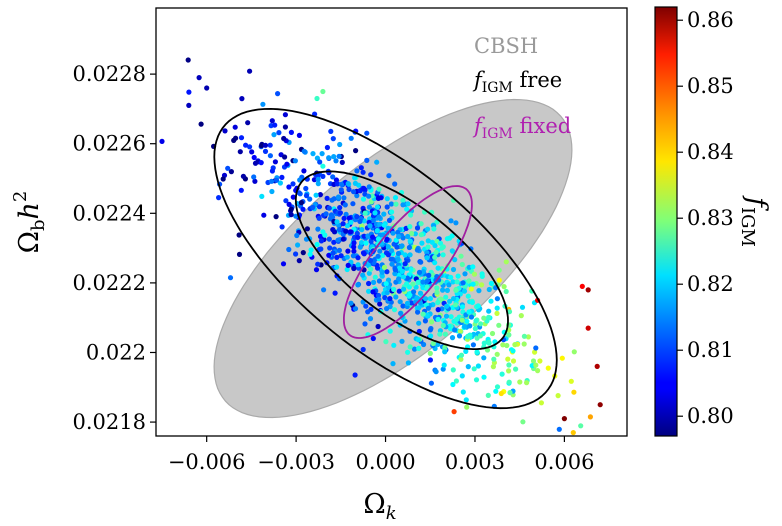 This screenshot has height=526, width=782. Describe the element at coordinates (705, 218) in the screenshot. I see `colorbar-ticks: 0.80 0.81 0.82 0.83 0.84 0.85 0.86` at that location.